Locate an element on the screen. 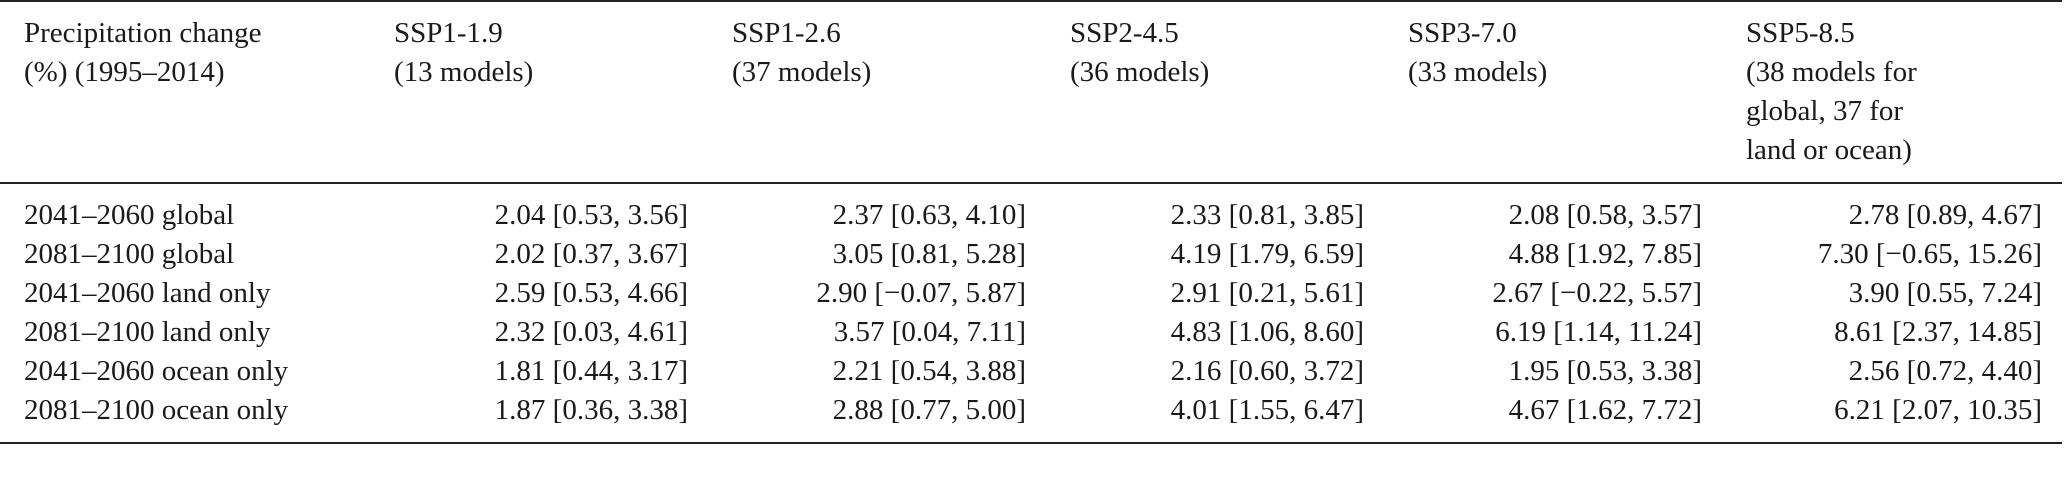 The width and height of the screenshot is (2067, 481). column-header-line: (37 models) is located at coordinates (802, 72).